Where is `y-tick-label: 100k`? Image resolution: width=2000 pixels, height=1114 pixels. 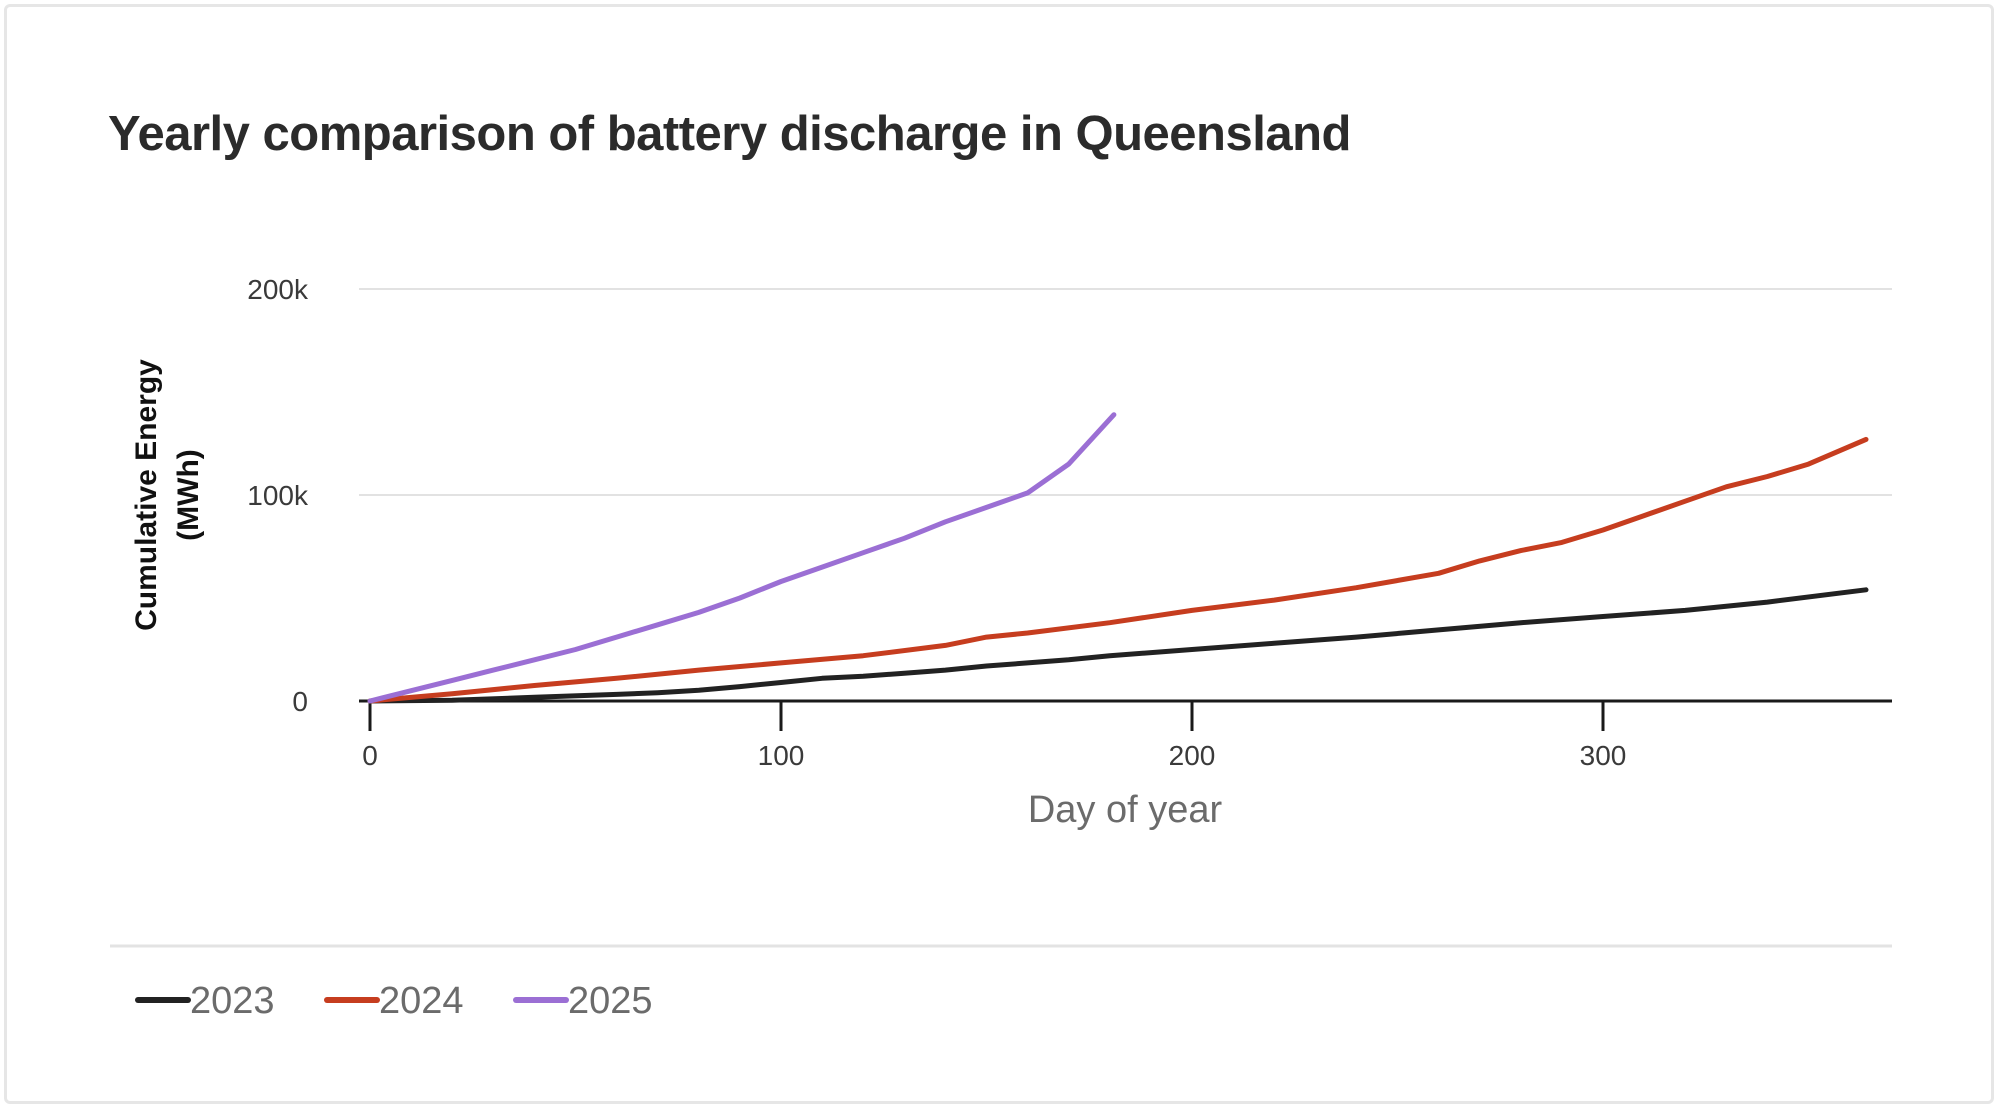 y-tick-label: 100k is located at coordinates (278, 495).